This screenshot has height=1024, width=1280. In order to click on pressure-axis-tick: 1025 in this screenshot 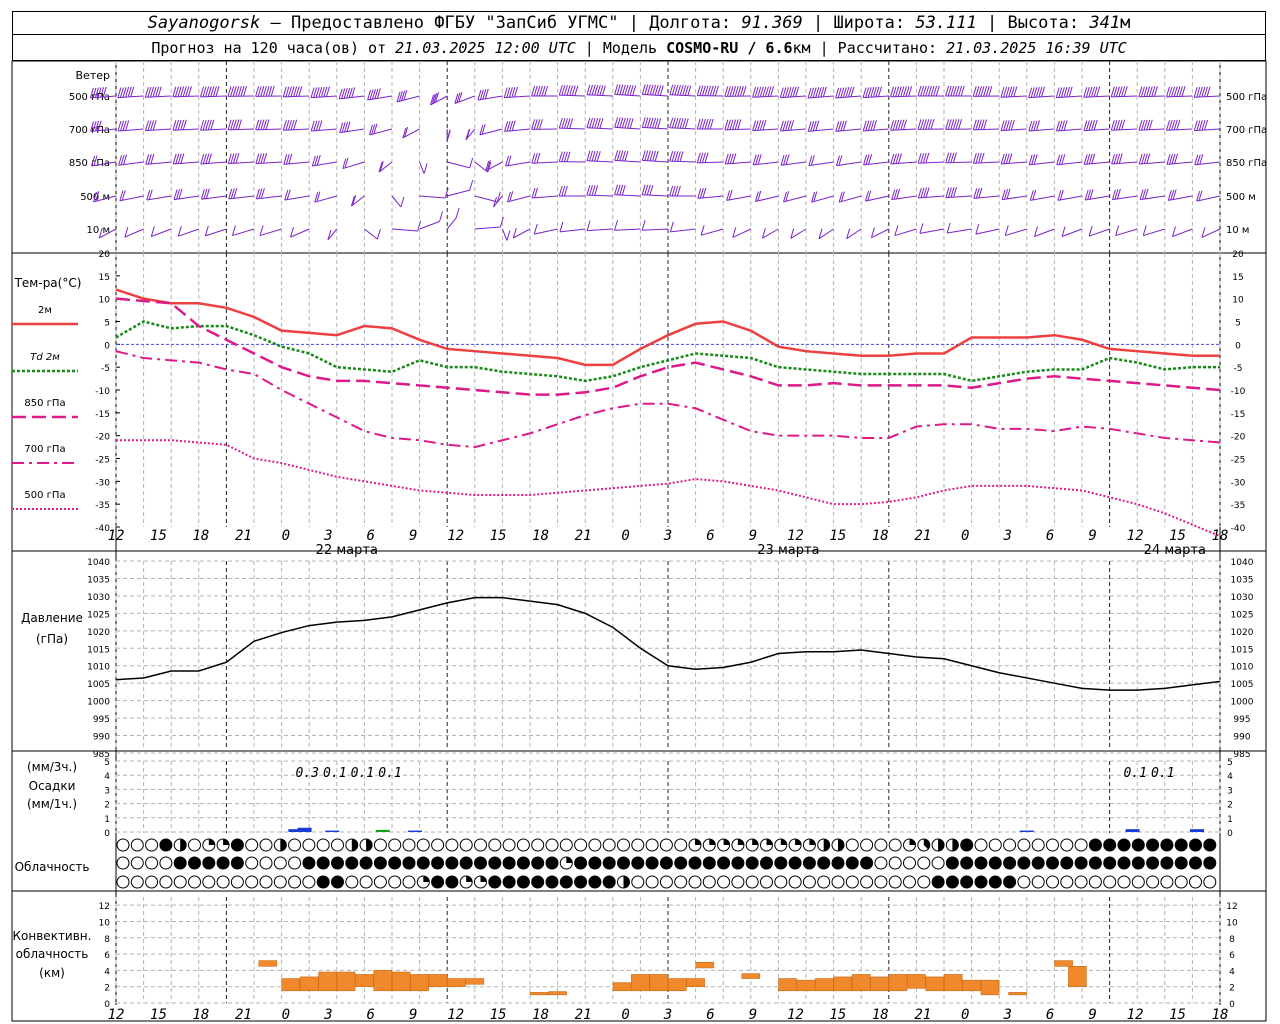, I will do `click(98, 615)`.